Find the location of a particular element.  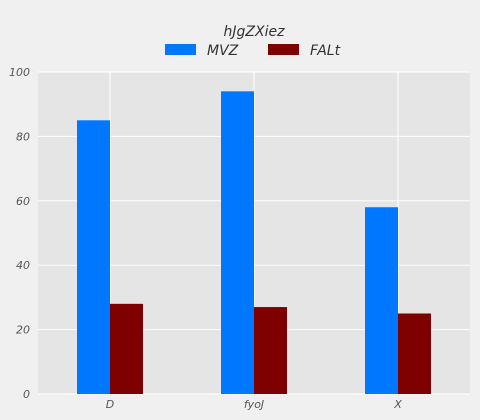

bar-mvz-x is located at coordinates (381, 300).